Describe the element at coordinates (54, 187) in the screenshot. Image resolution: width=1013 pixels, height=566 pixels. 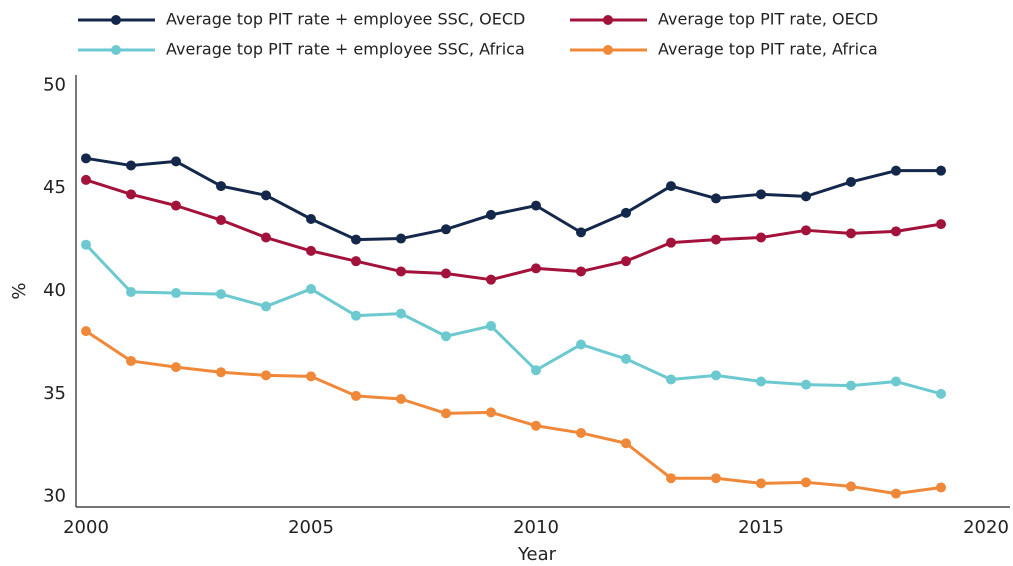
I see `y-tick-label: 45` at that location.